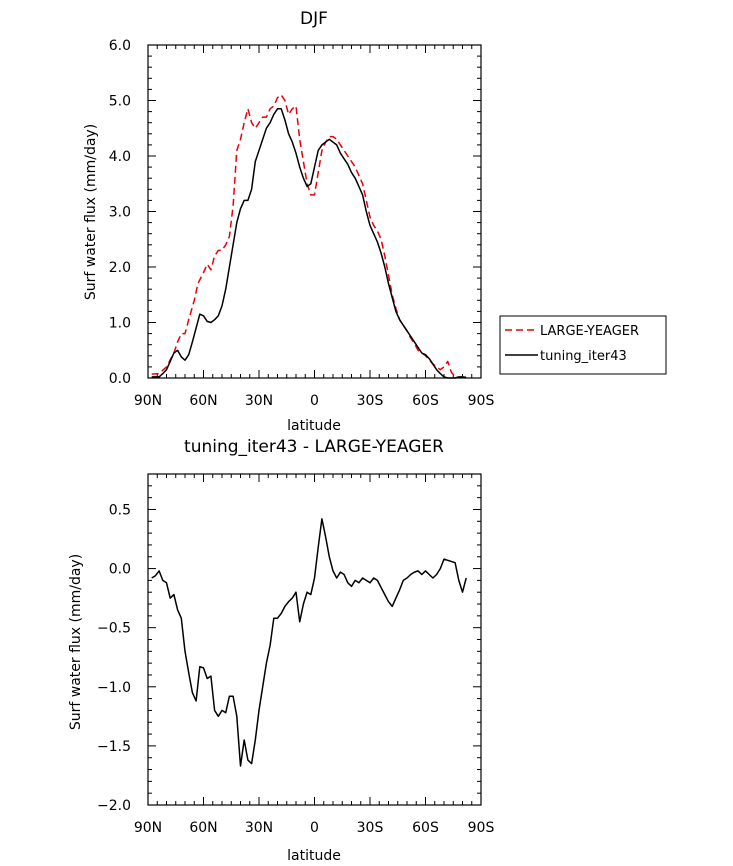  What do you see at coordinates (120, 324) in the screenshot?
I see `y-tick-label: 1.0` at bounding box center [120, 324].